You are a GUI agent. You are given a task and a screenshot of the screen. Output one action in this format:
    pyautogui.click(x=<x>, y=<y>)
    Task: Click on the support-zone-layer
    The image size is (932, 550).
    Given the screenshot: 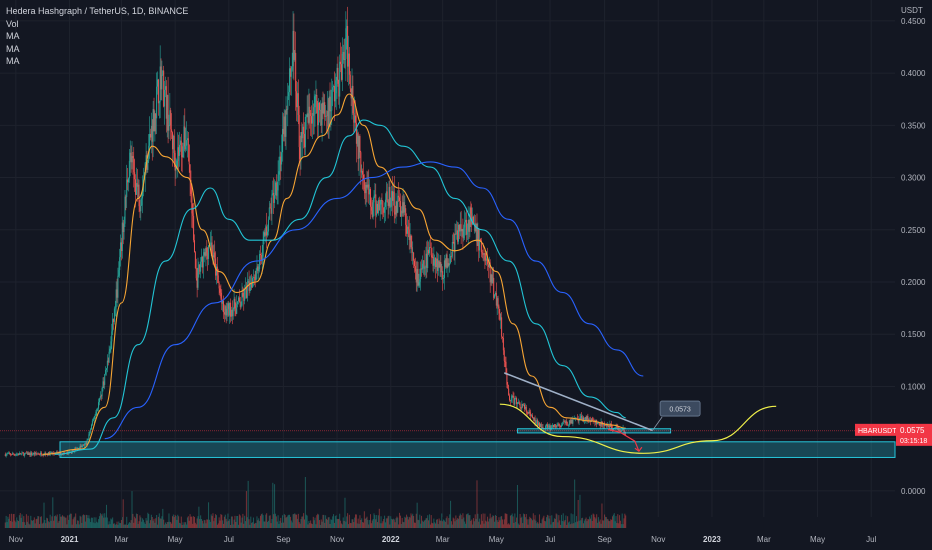 What is the action you would take?
    pyautogui.click(x=477, y=449)
    